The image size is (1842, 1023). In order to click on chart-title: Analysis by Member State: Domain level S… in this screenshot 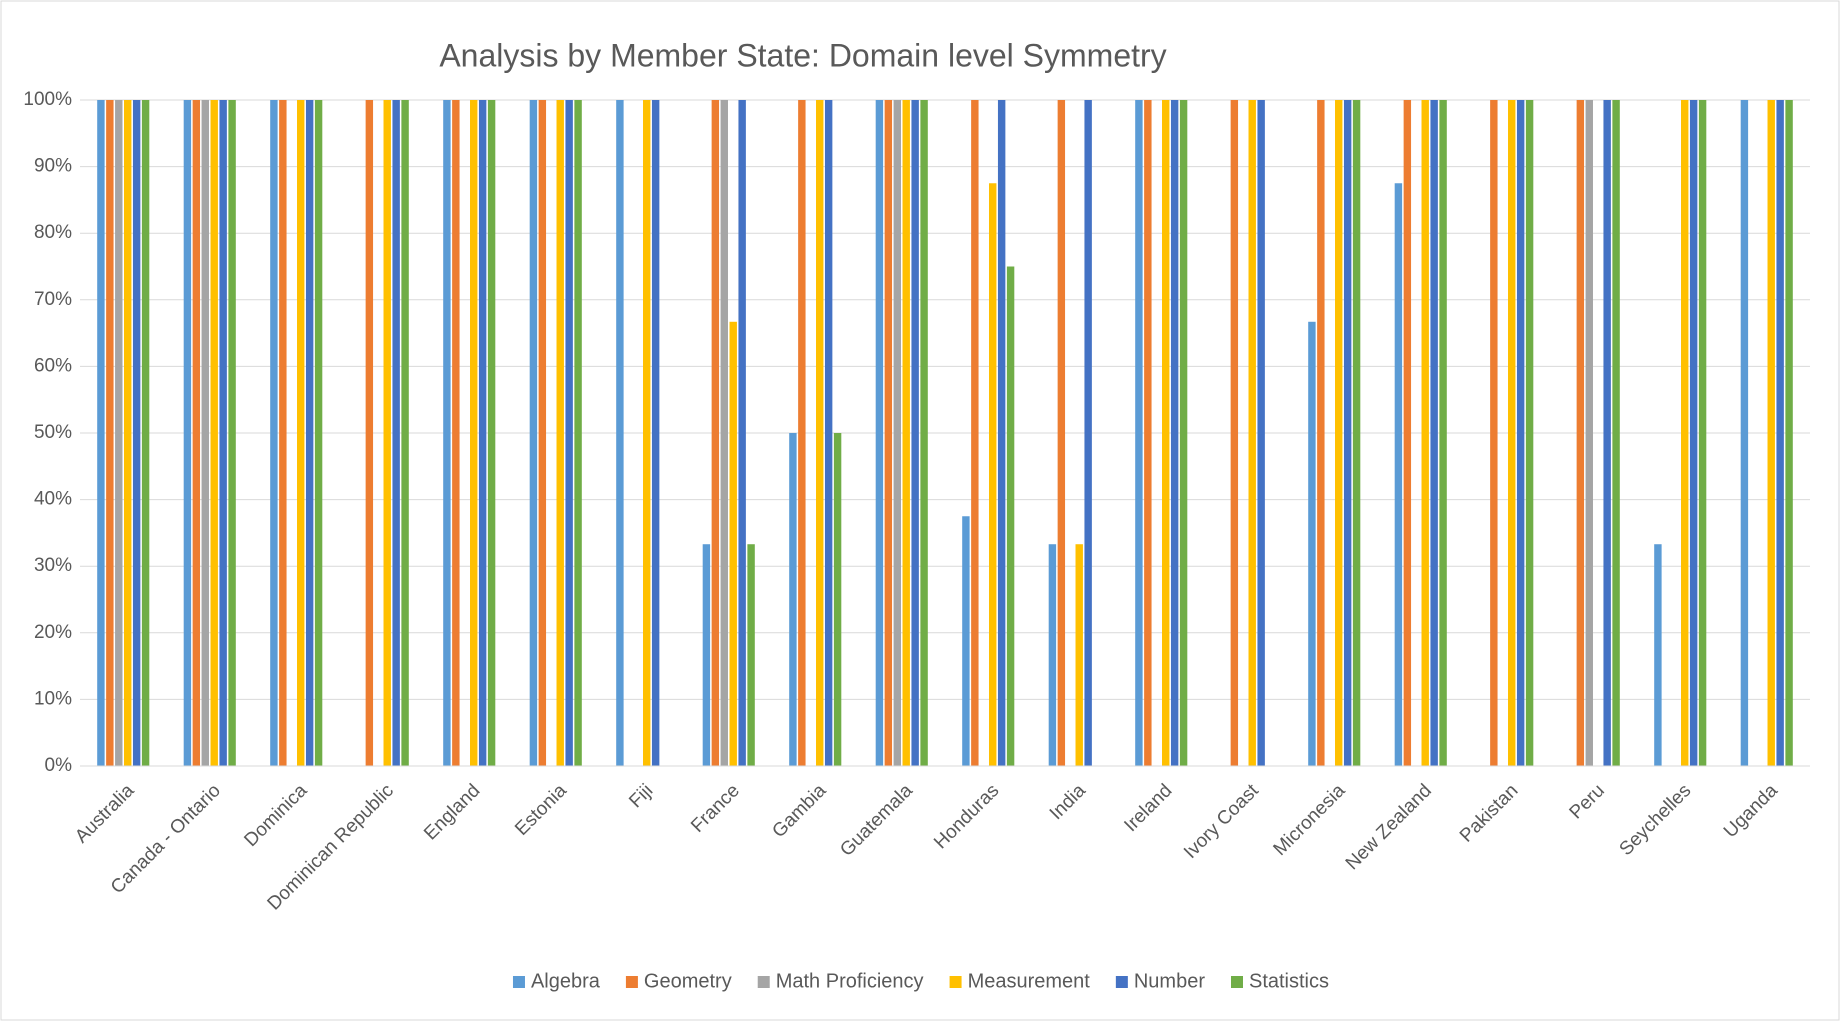, I will do `click(802, 55)`.